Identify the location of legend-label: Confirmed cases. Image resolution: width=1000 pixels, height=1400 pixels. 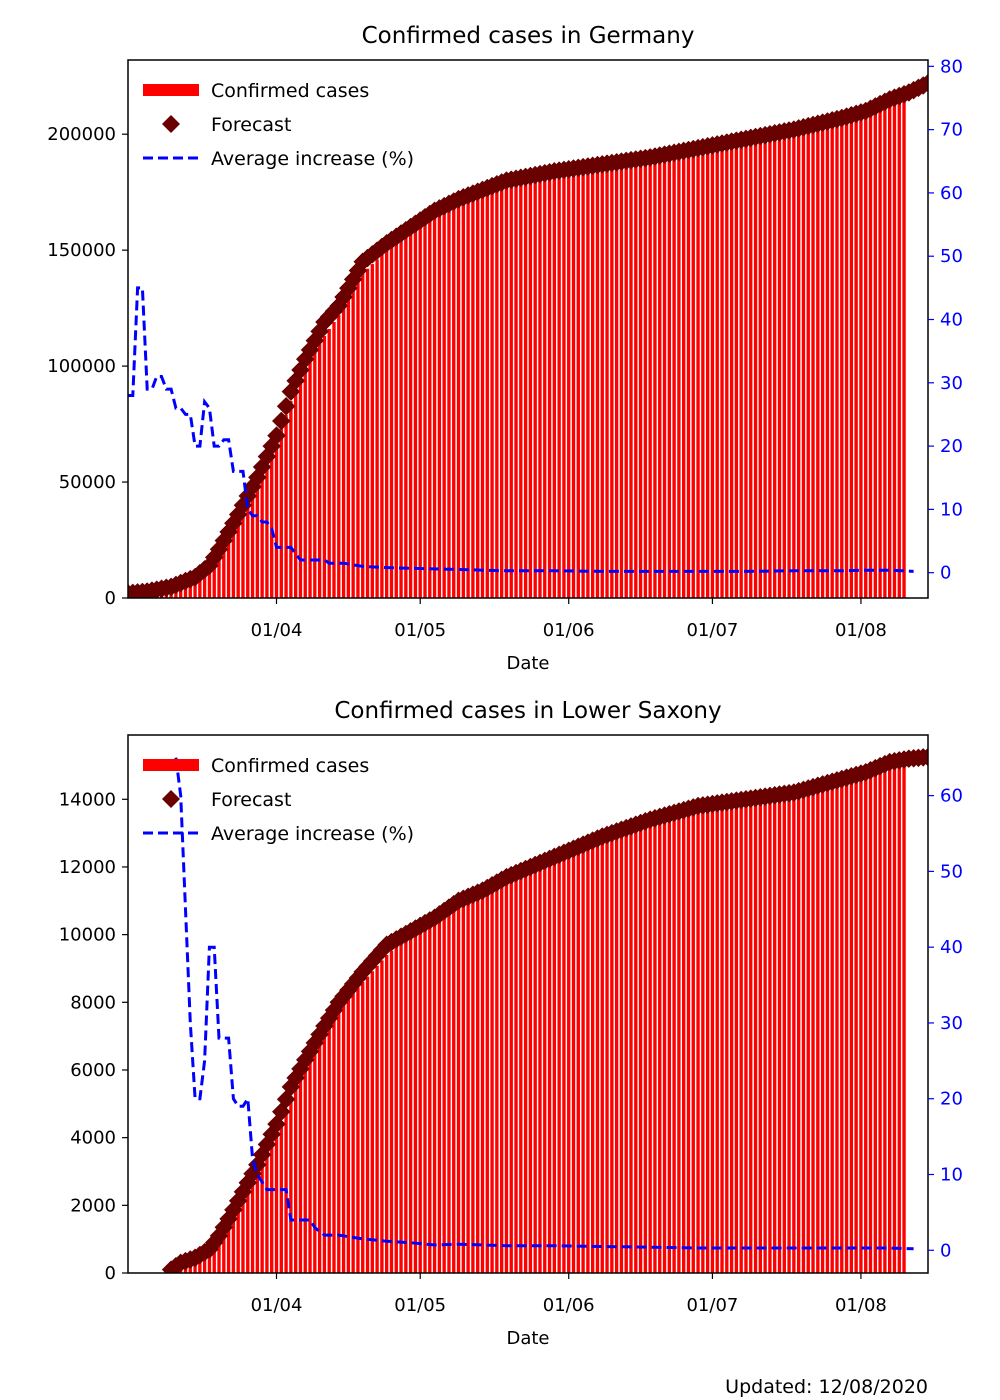
(290, 91).